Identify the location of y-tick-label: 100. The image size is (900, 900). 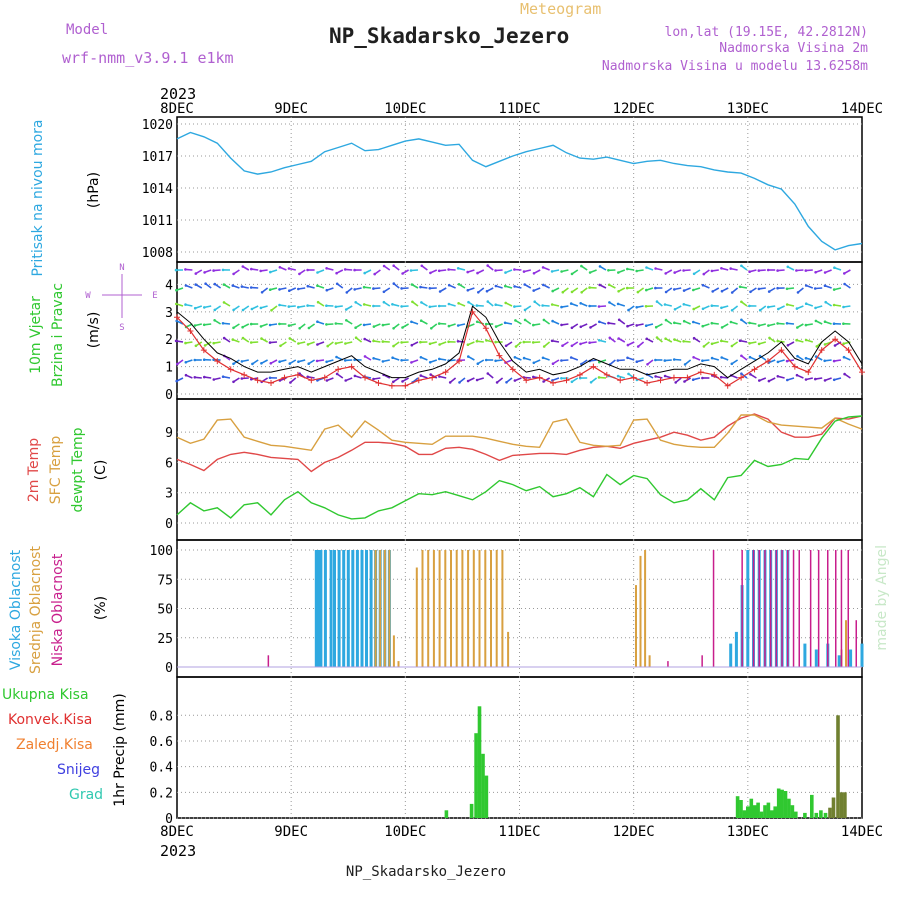
(161, 551).